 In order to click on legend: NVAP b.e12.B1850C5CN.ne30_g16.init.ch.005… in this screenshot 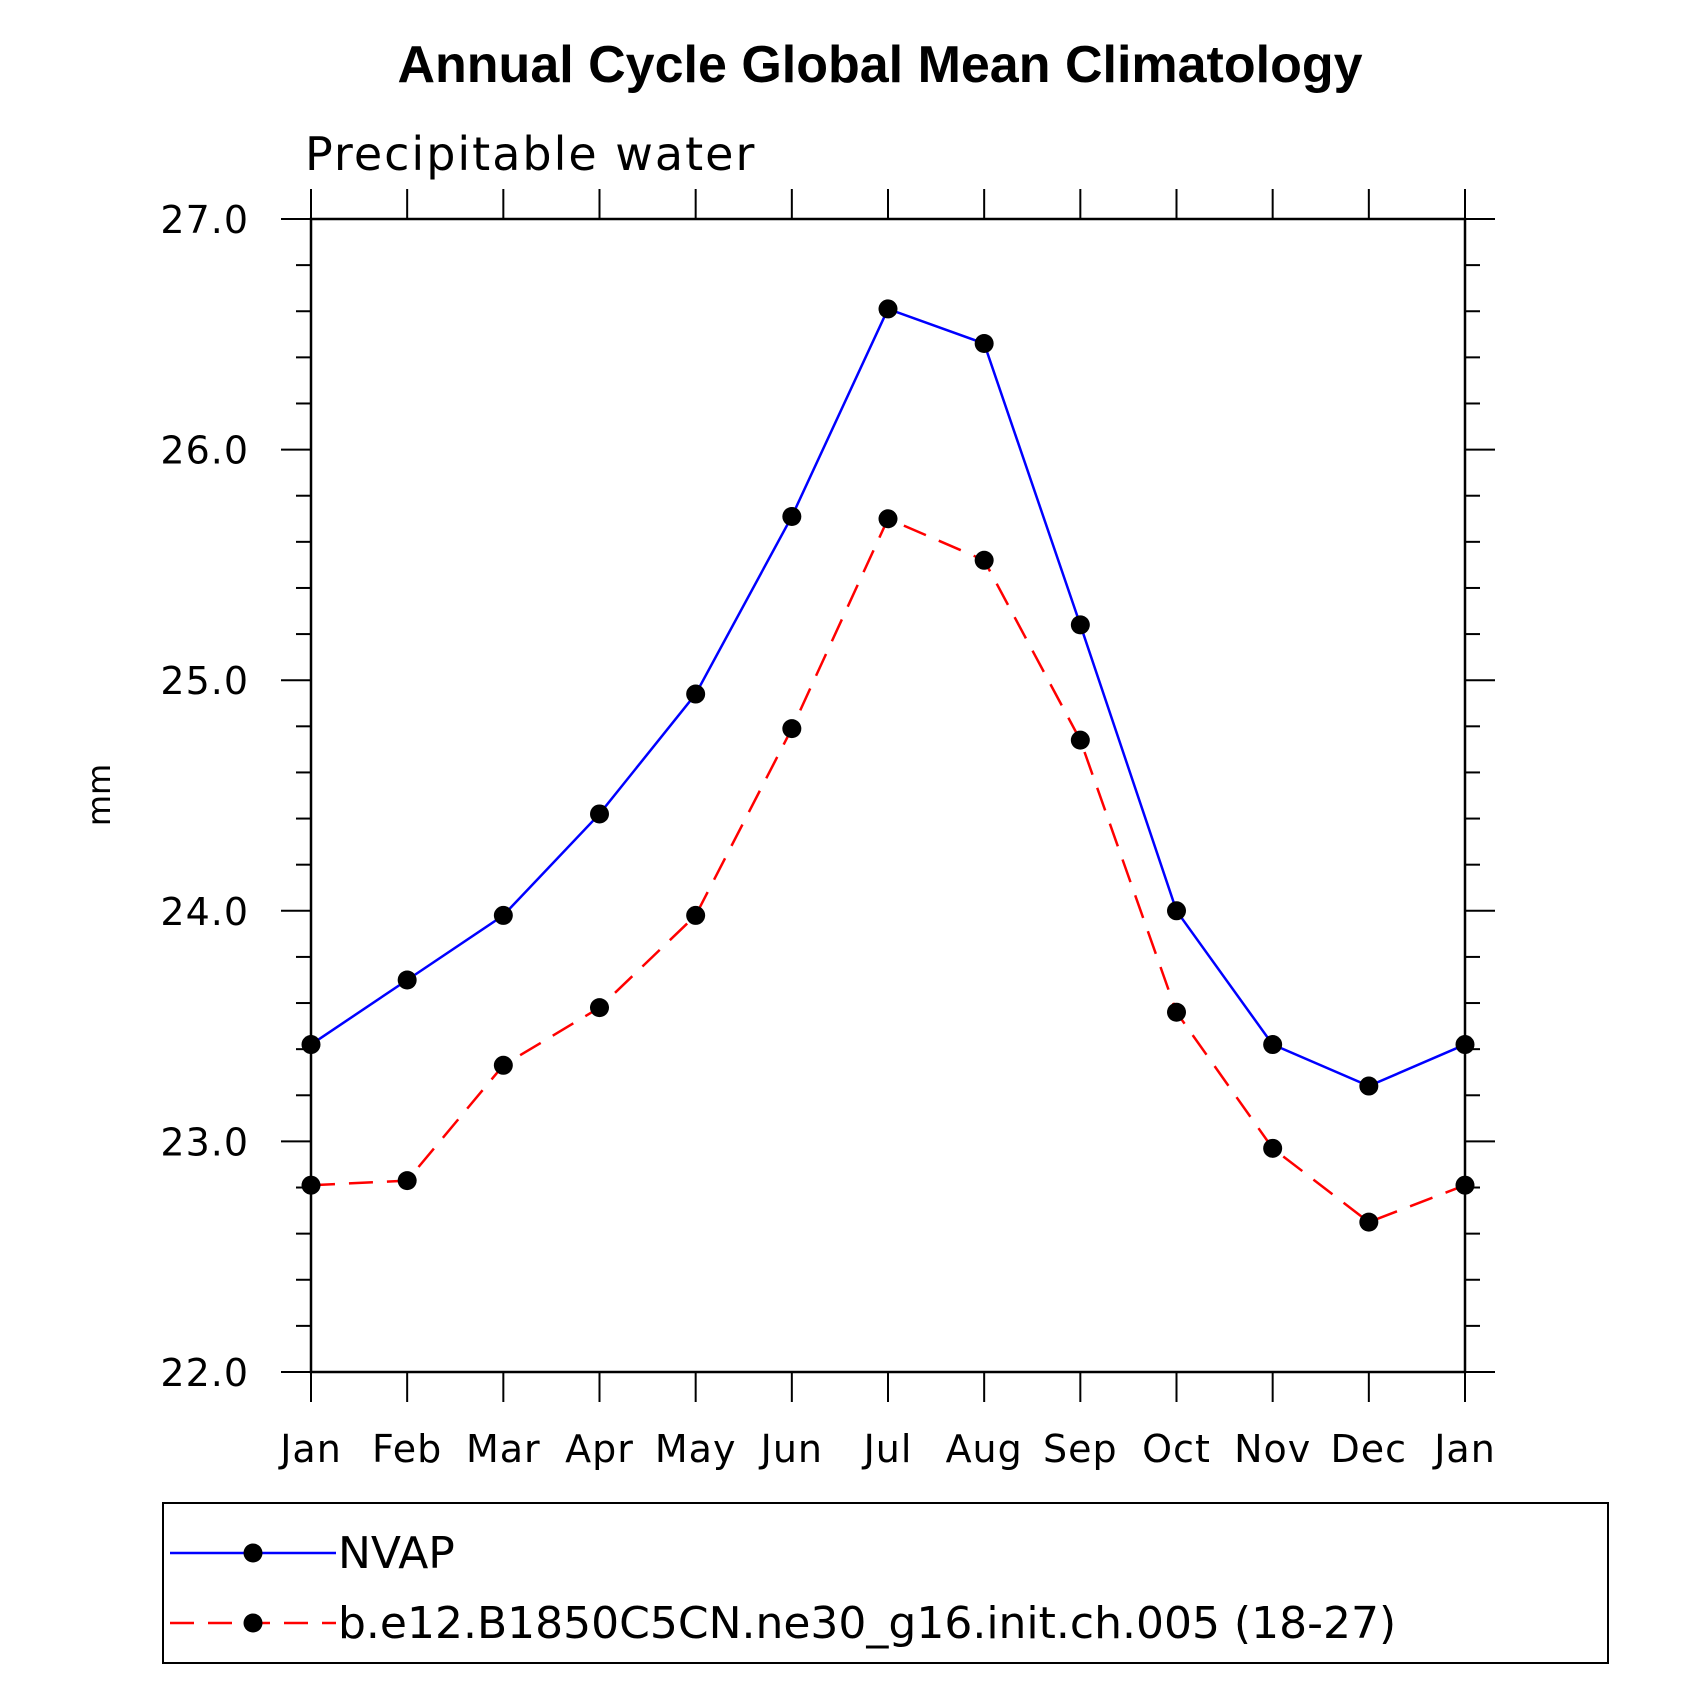, I will do `click(885, 1583)`.